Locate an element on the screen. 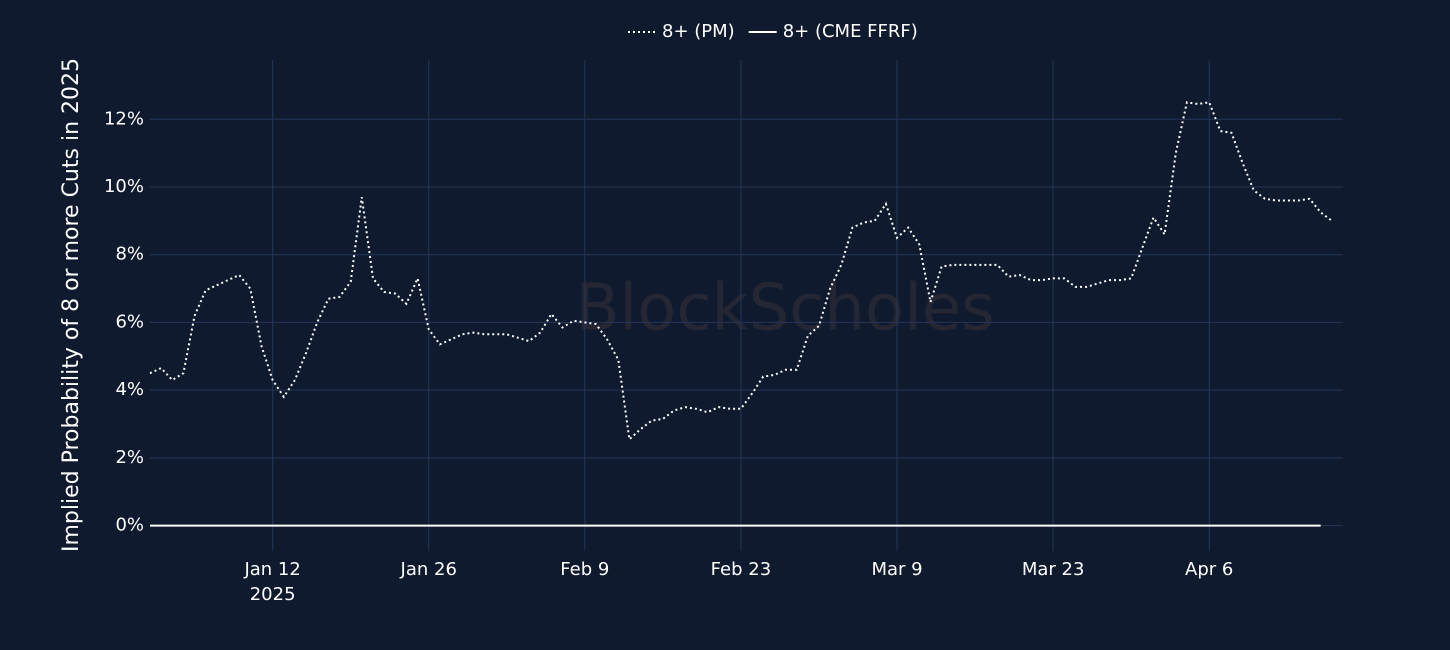  x-tick-label: Mar 9 is located at coordinates (896, 569).